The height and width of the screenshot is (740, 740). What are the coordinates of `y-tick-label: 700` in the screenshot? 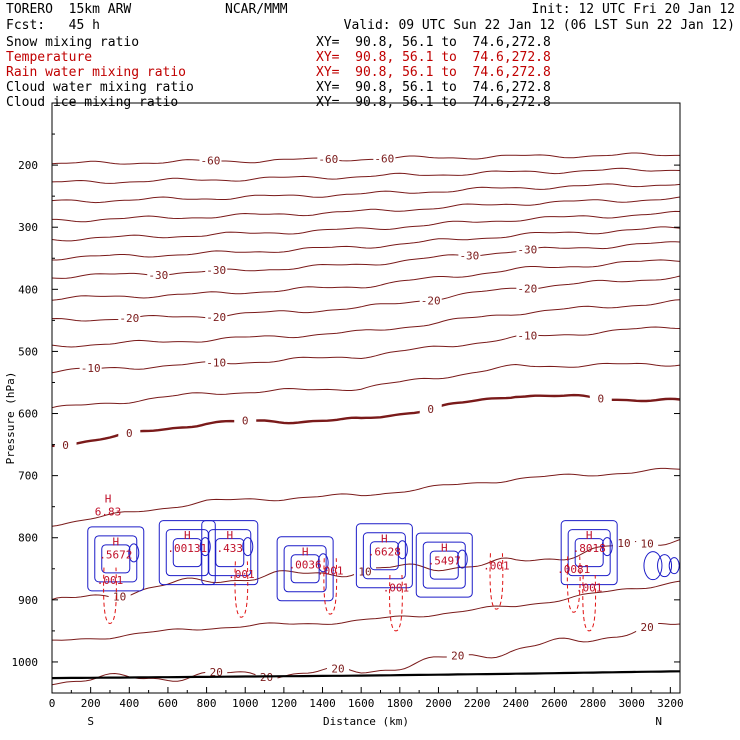 It's located at (28, 476).